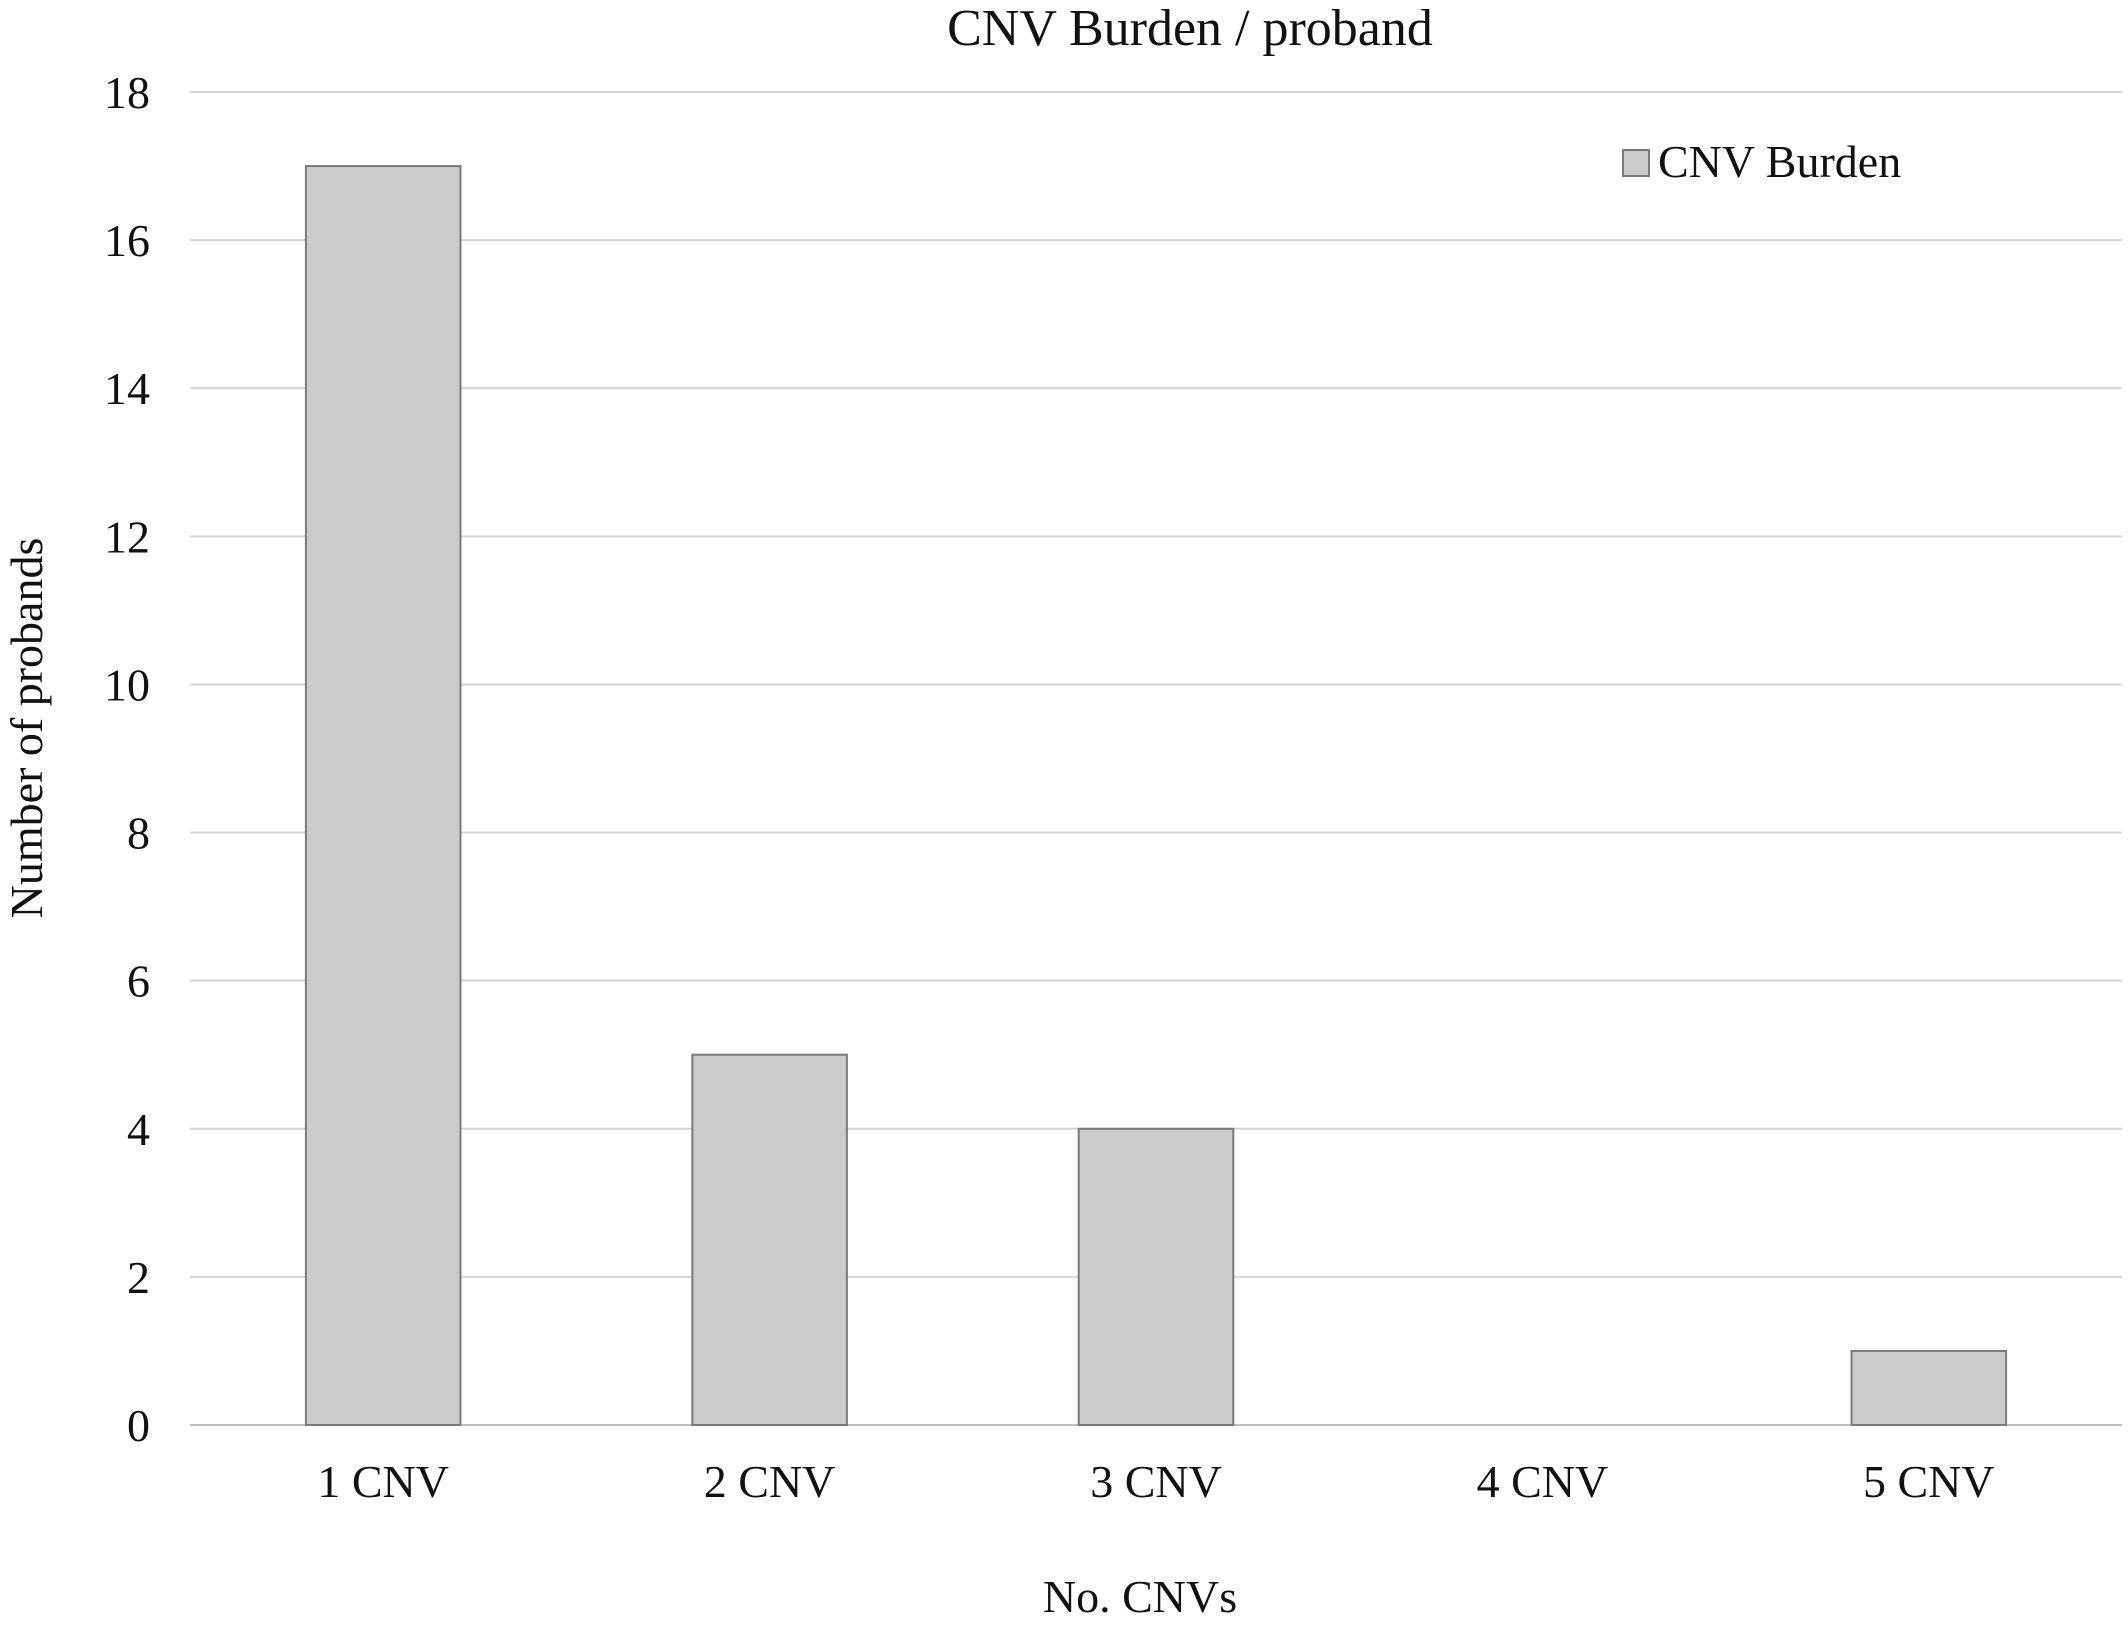 Image resolution: width=2128 pixels, height=1630 pixels. What do you see at coordinates (1779, 161) in the screenshot?
I see `legend-label: CNV Burden` at bounding box center [1779, 161].